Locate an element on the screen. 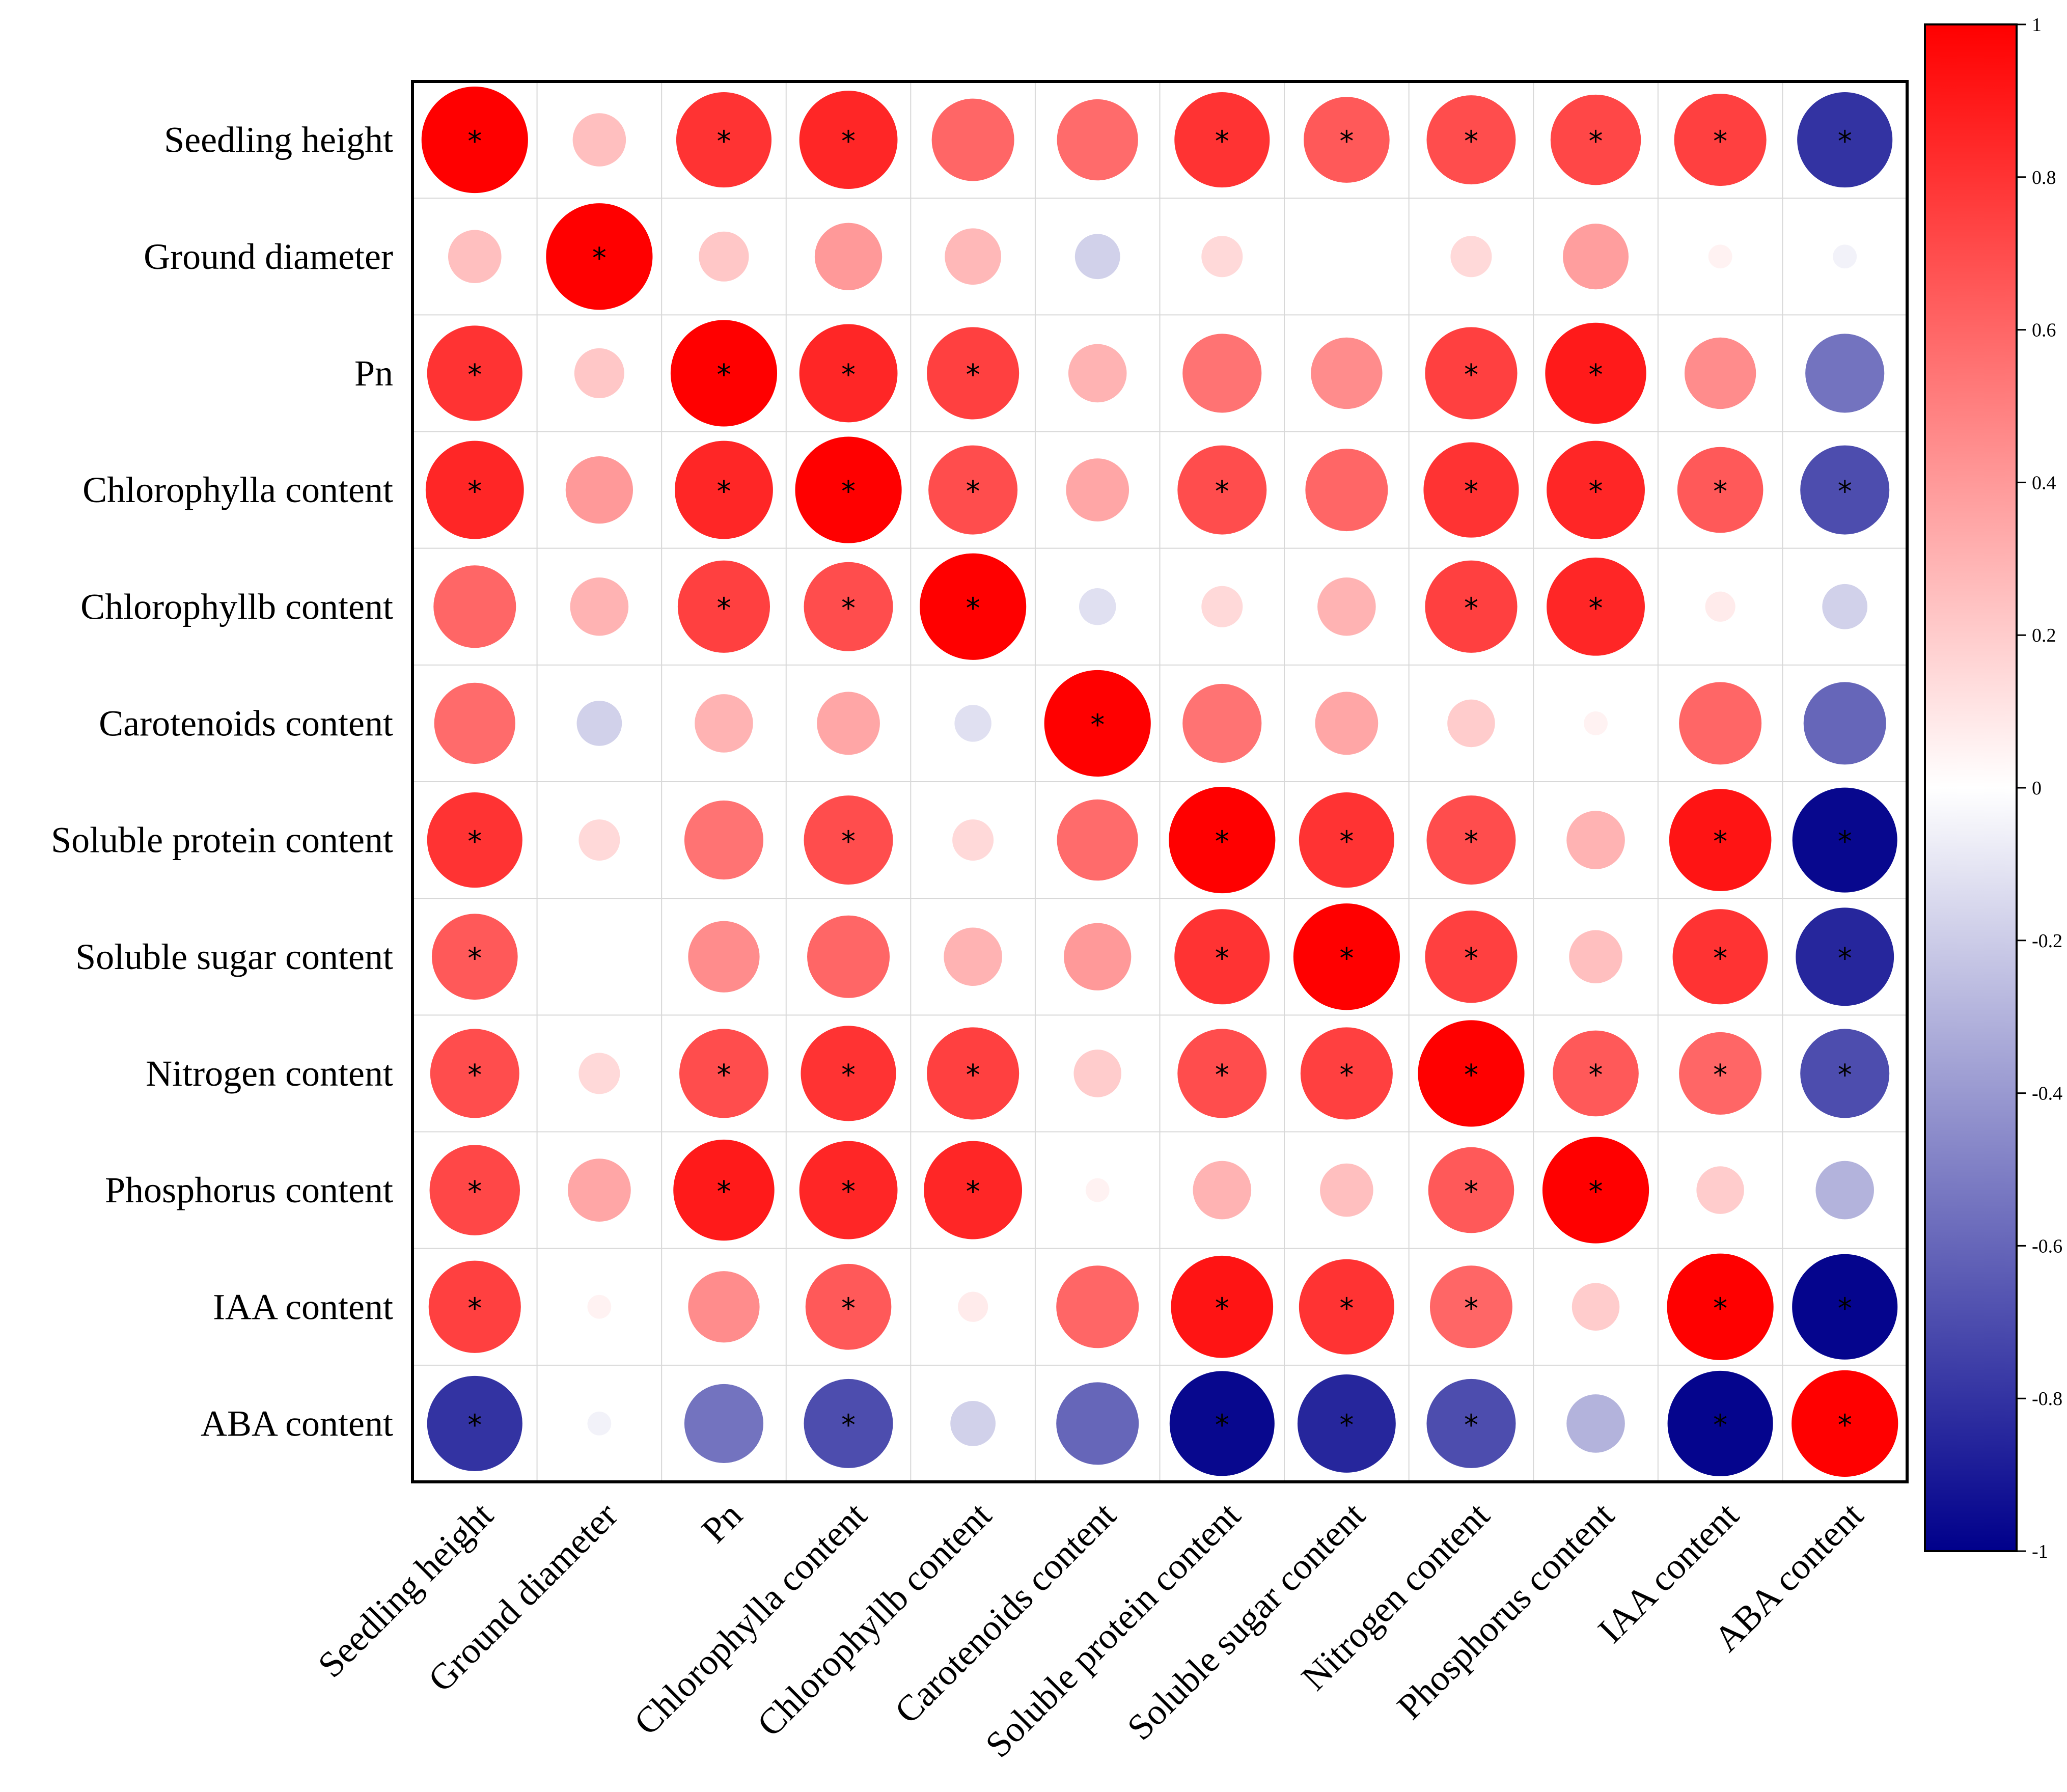 The height and width of the screenshot is (1792, 2067). corr-circle-r7-c11 is located at coordinates (1845, 957).